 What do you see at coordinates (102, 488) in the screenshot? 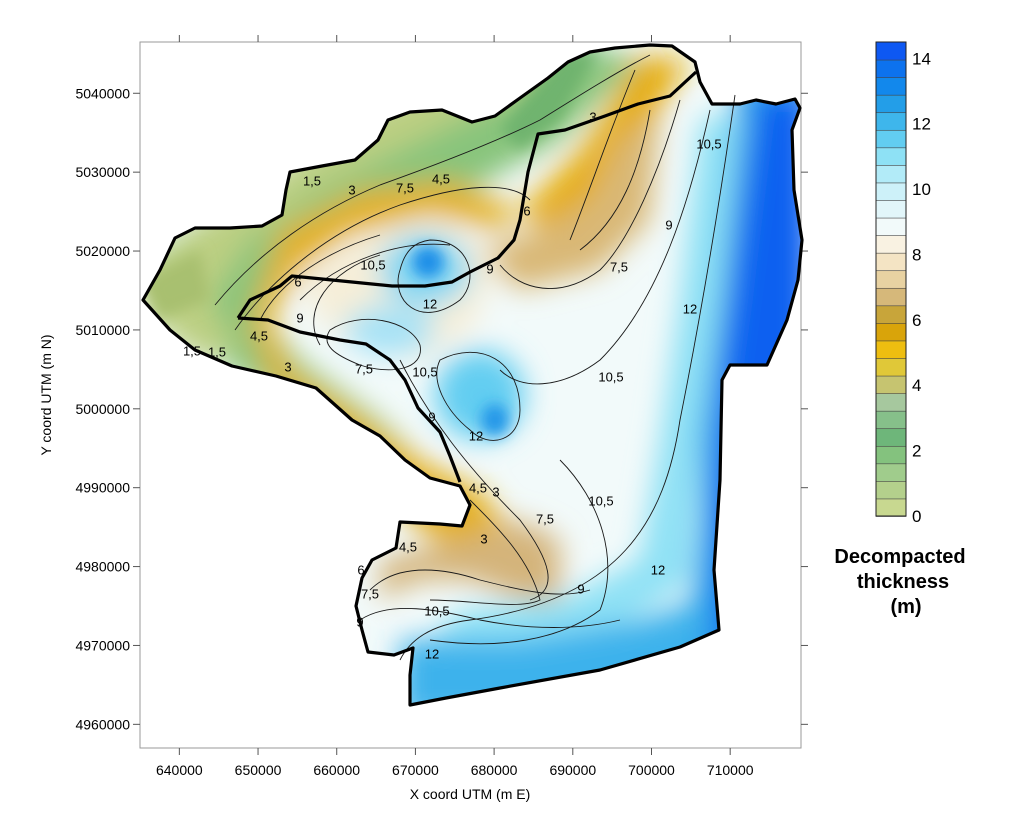
I see `y-tick-label: 4990000` at bounding box center [102, 488].